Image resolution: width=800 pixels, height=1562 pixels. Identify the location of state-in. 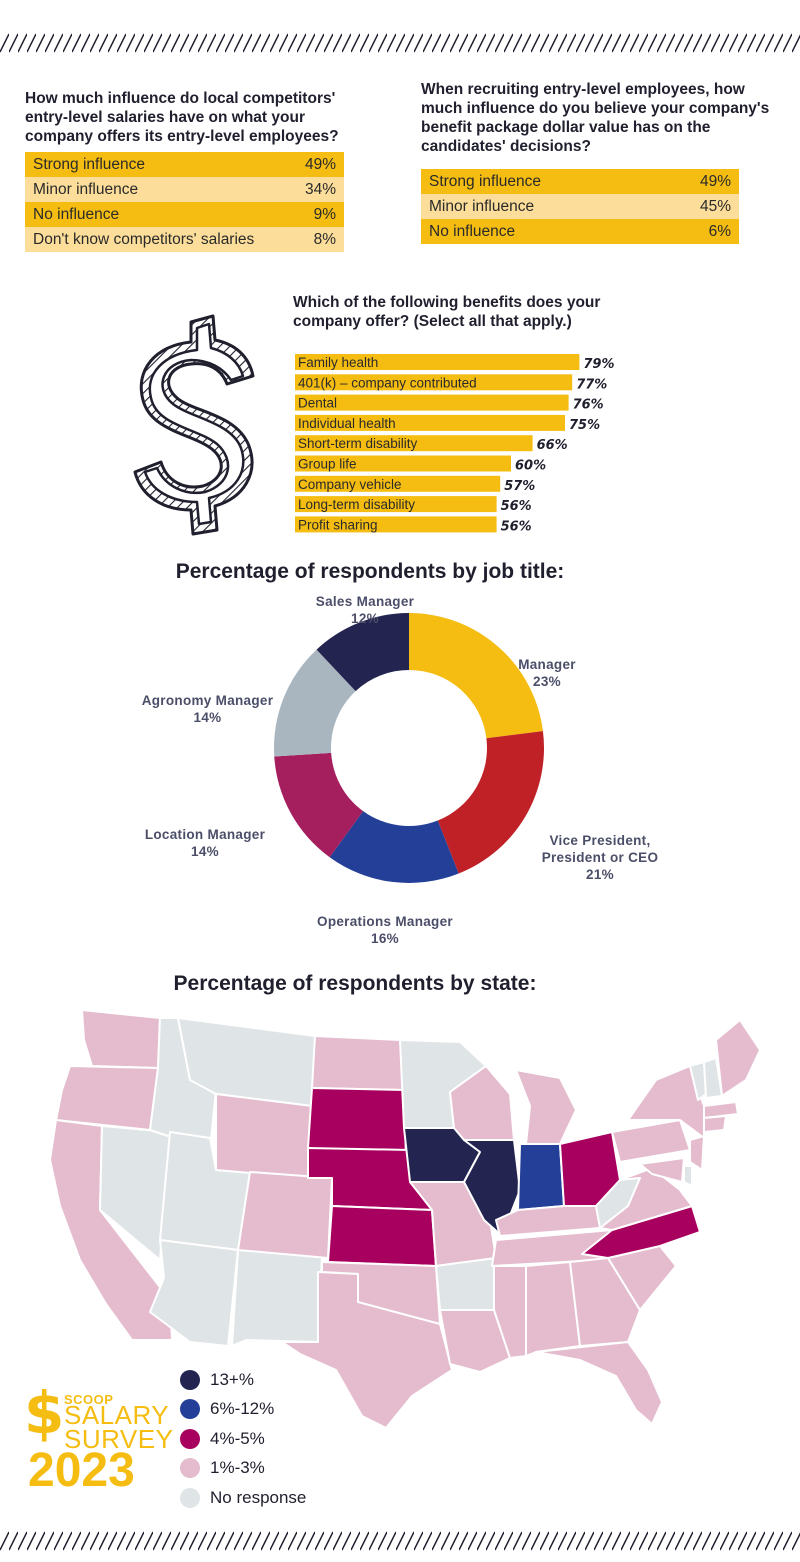
(541, 1177).